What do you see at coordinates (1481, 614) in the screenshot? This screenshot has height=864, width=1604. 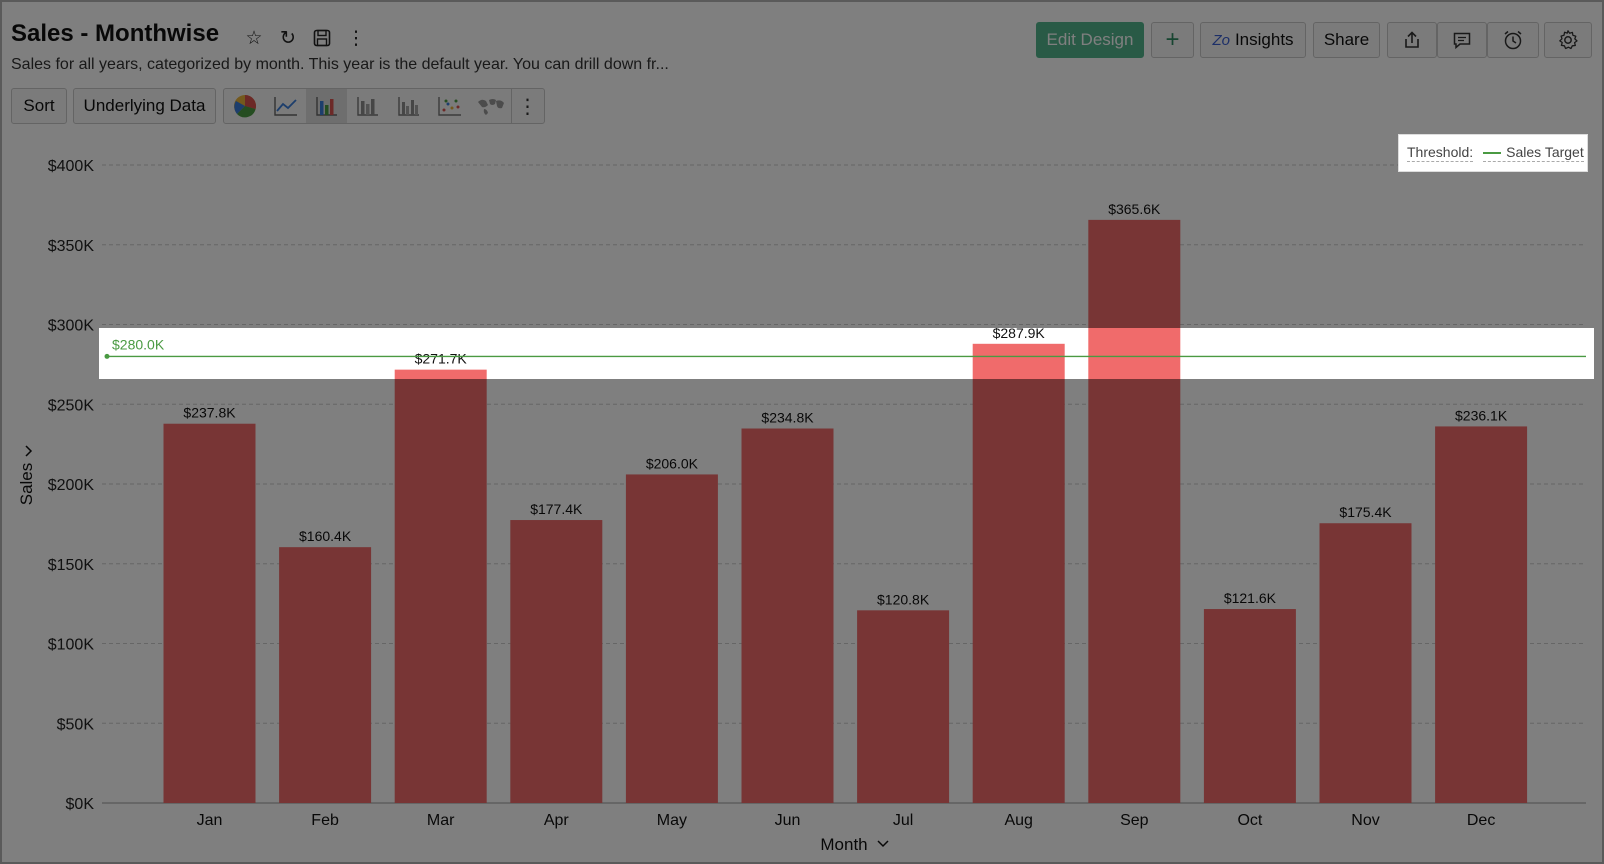 I see `bar-dec` at bounding box center [1481, 614].